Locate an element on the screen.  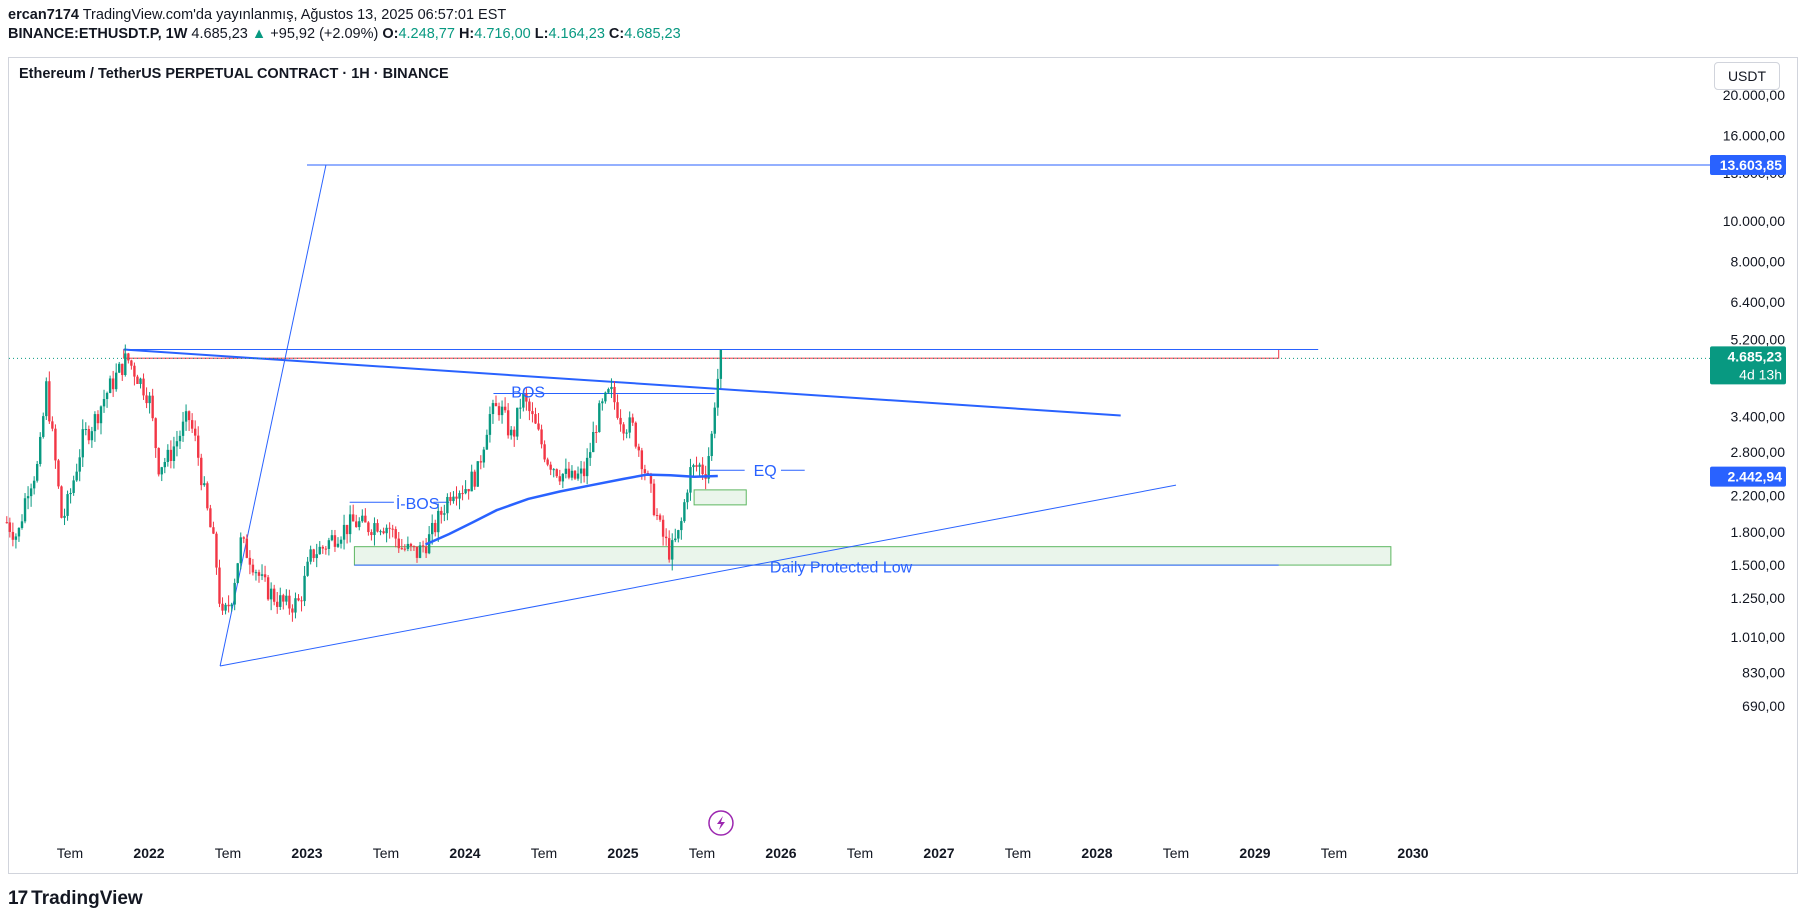
tradingview-logo: 17 TradingView is located at coordinates (75, 899).